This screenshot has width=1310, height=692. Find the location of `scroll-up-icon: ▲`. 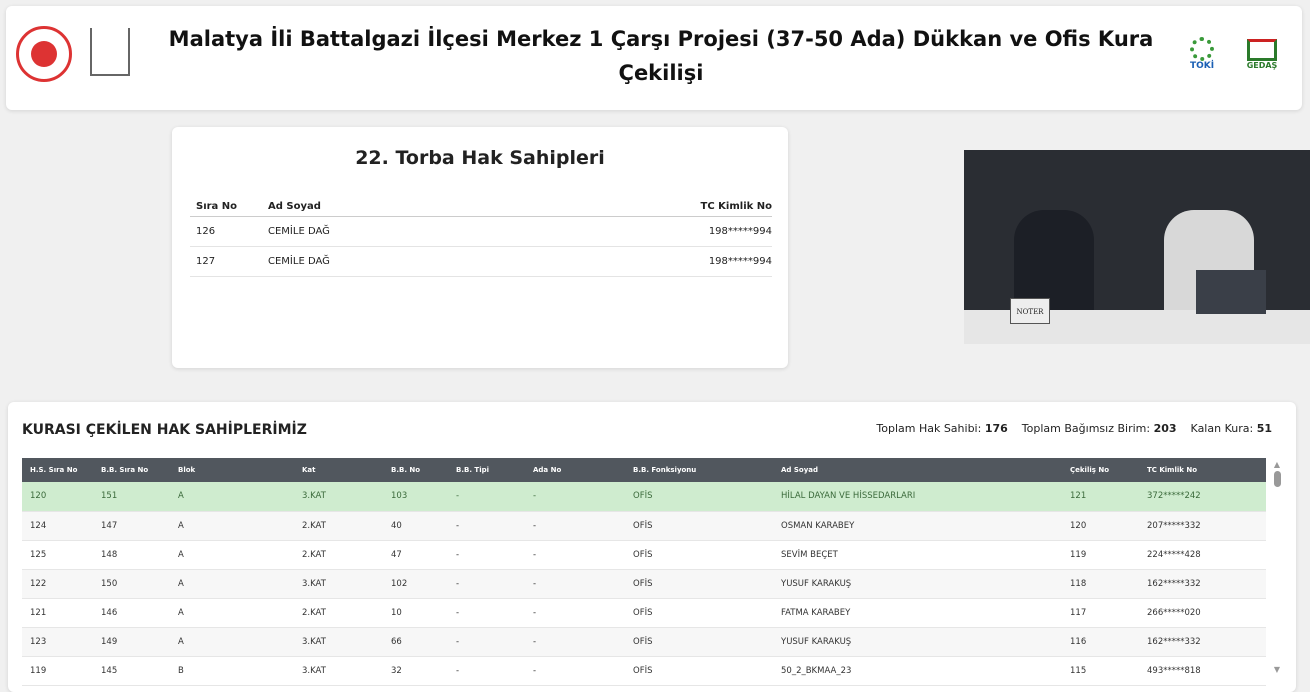

scroll-up-icon: ▲ is located at coordinates (1277, 464).